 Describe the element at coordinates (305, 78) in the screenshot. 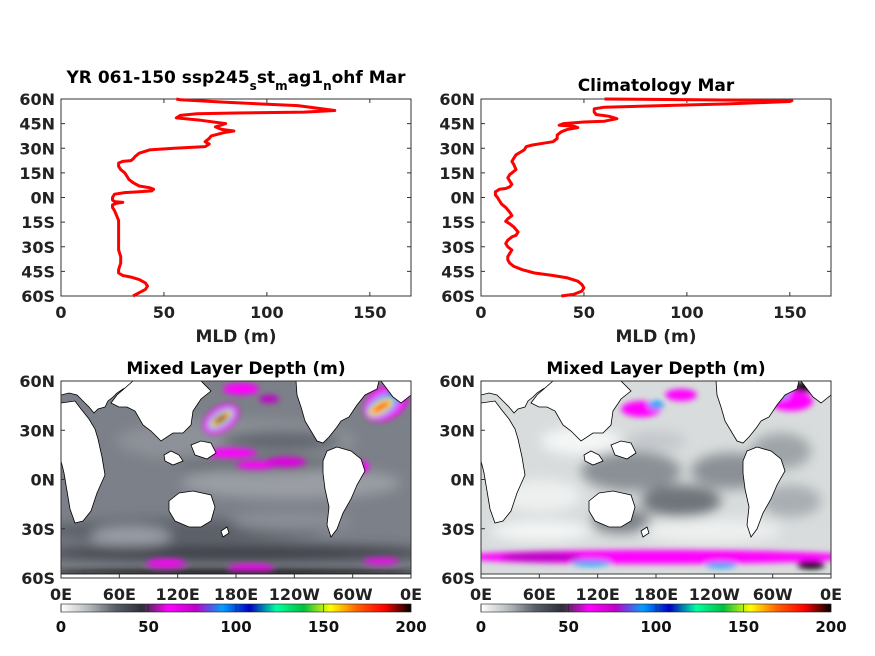

I see `title-part: ag1` at that location.